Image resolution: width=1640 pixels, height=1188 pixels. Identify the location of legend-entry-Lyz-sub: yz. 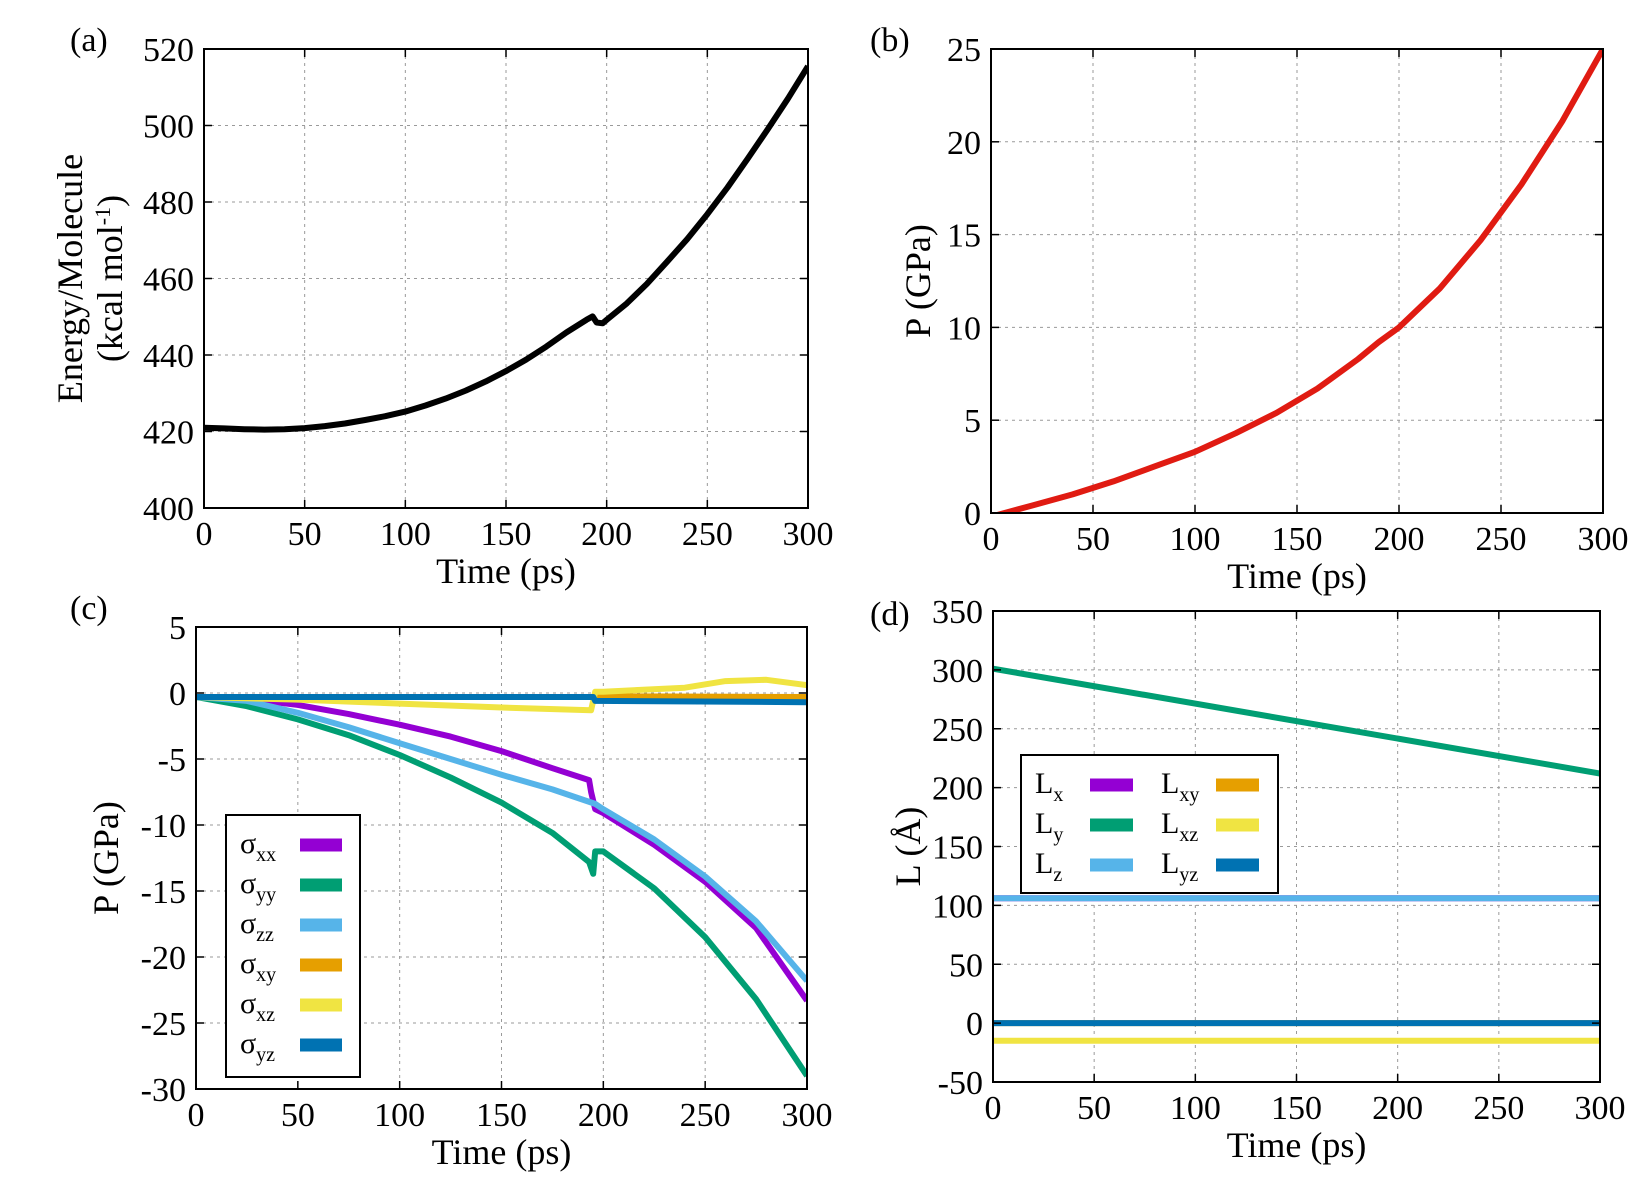
(1188, 875).